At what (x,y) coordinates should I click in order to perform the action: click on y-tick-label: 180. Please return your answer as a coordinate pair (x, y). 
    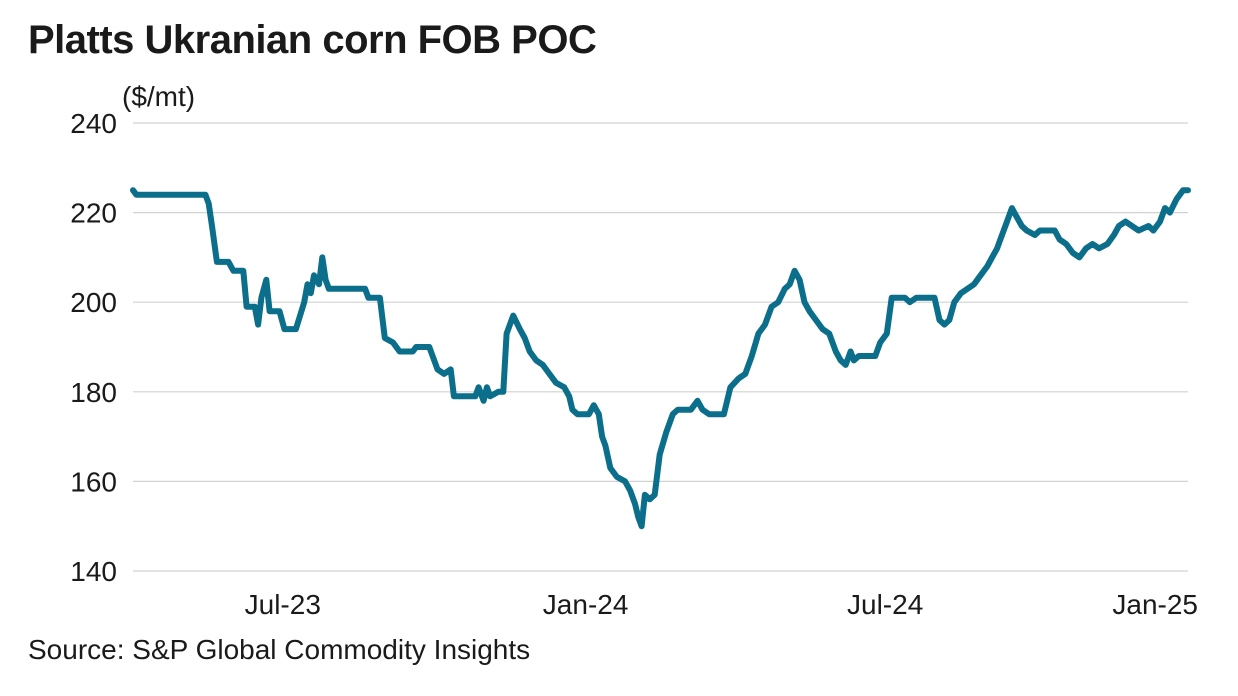
    Looking at the image, I should click on (93, 392).